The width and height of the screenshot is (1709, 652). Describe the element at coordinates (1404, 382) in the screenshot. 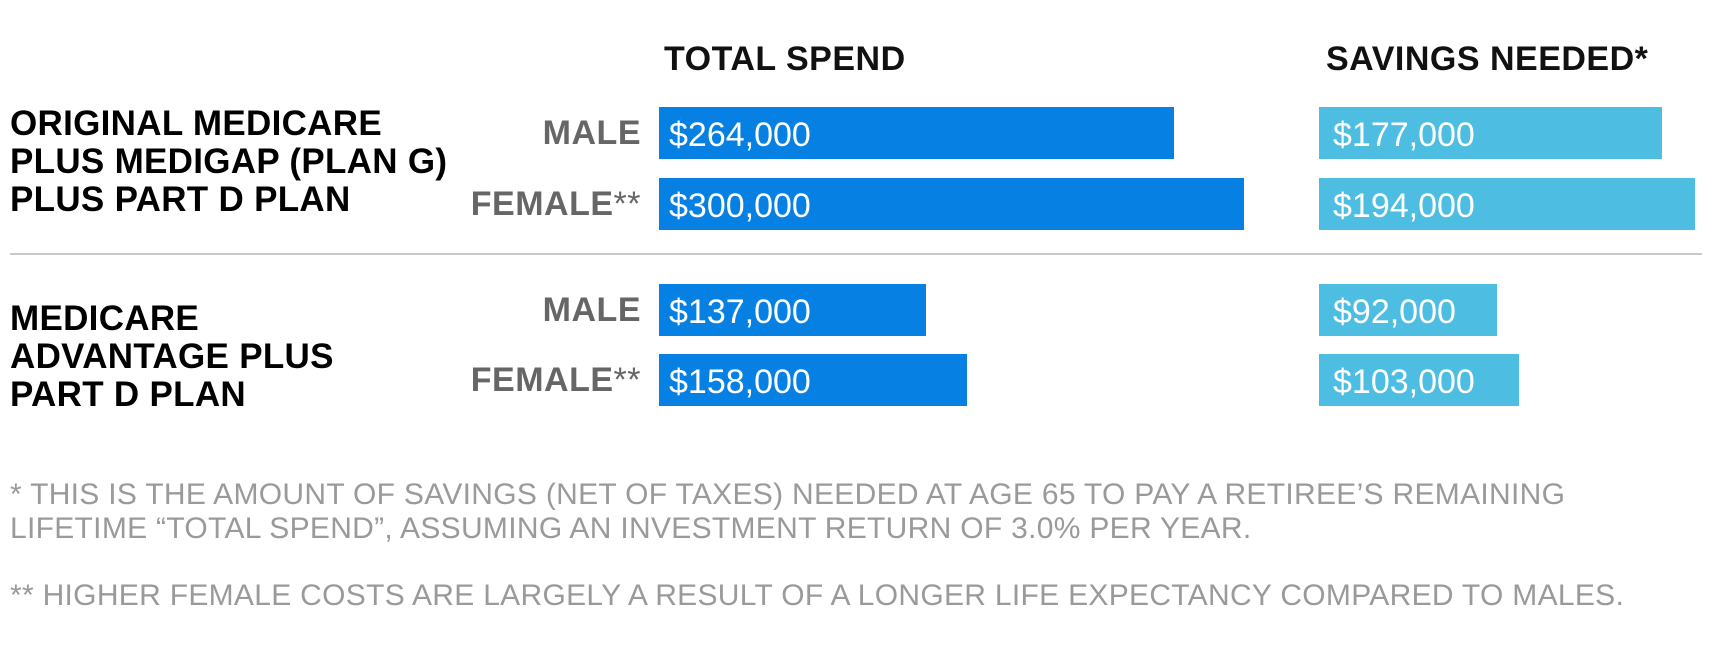

I see `bar-value-label: $103,000` at that location.